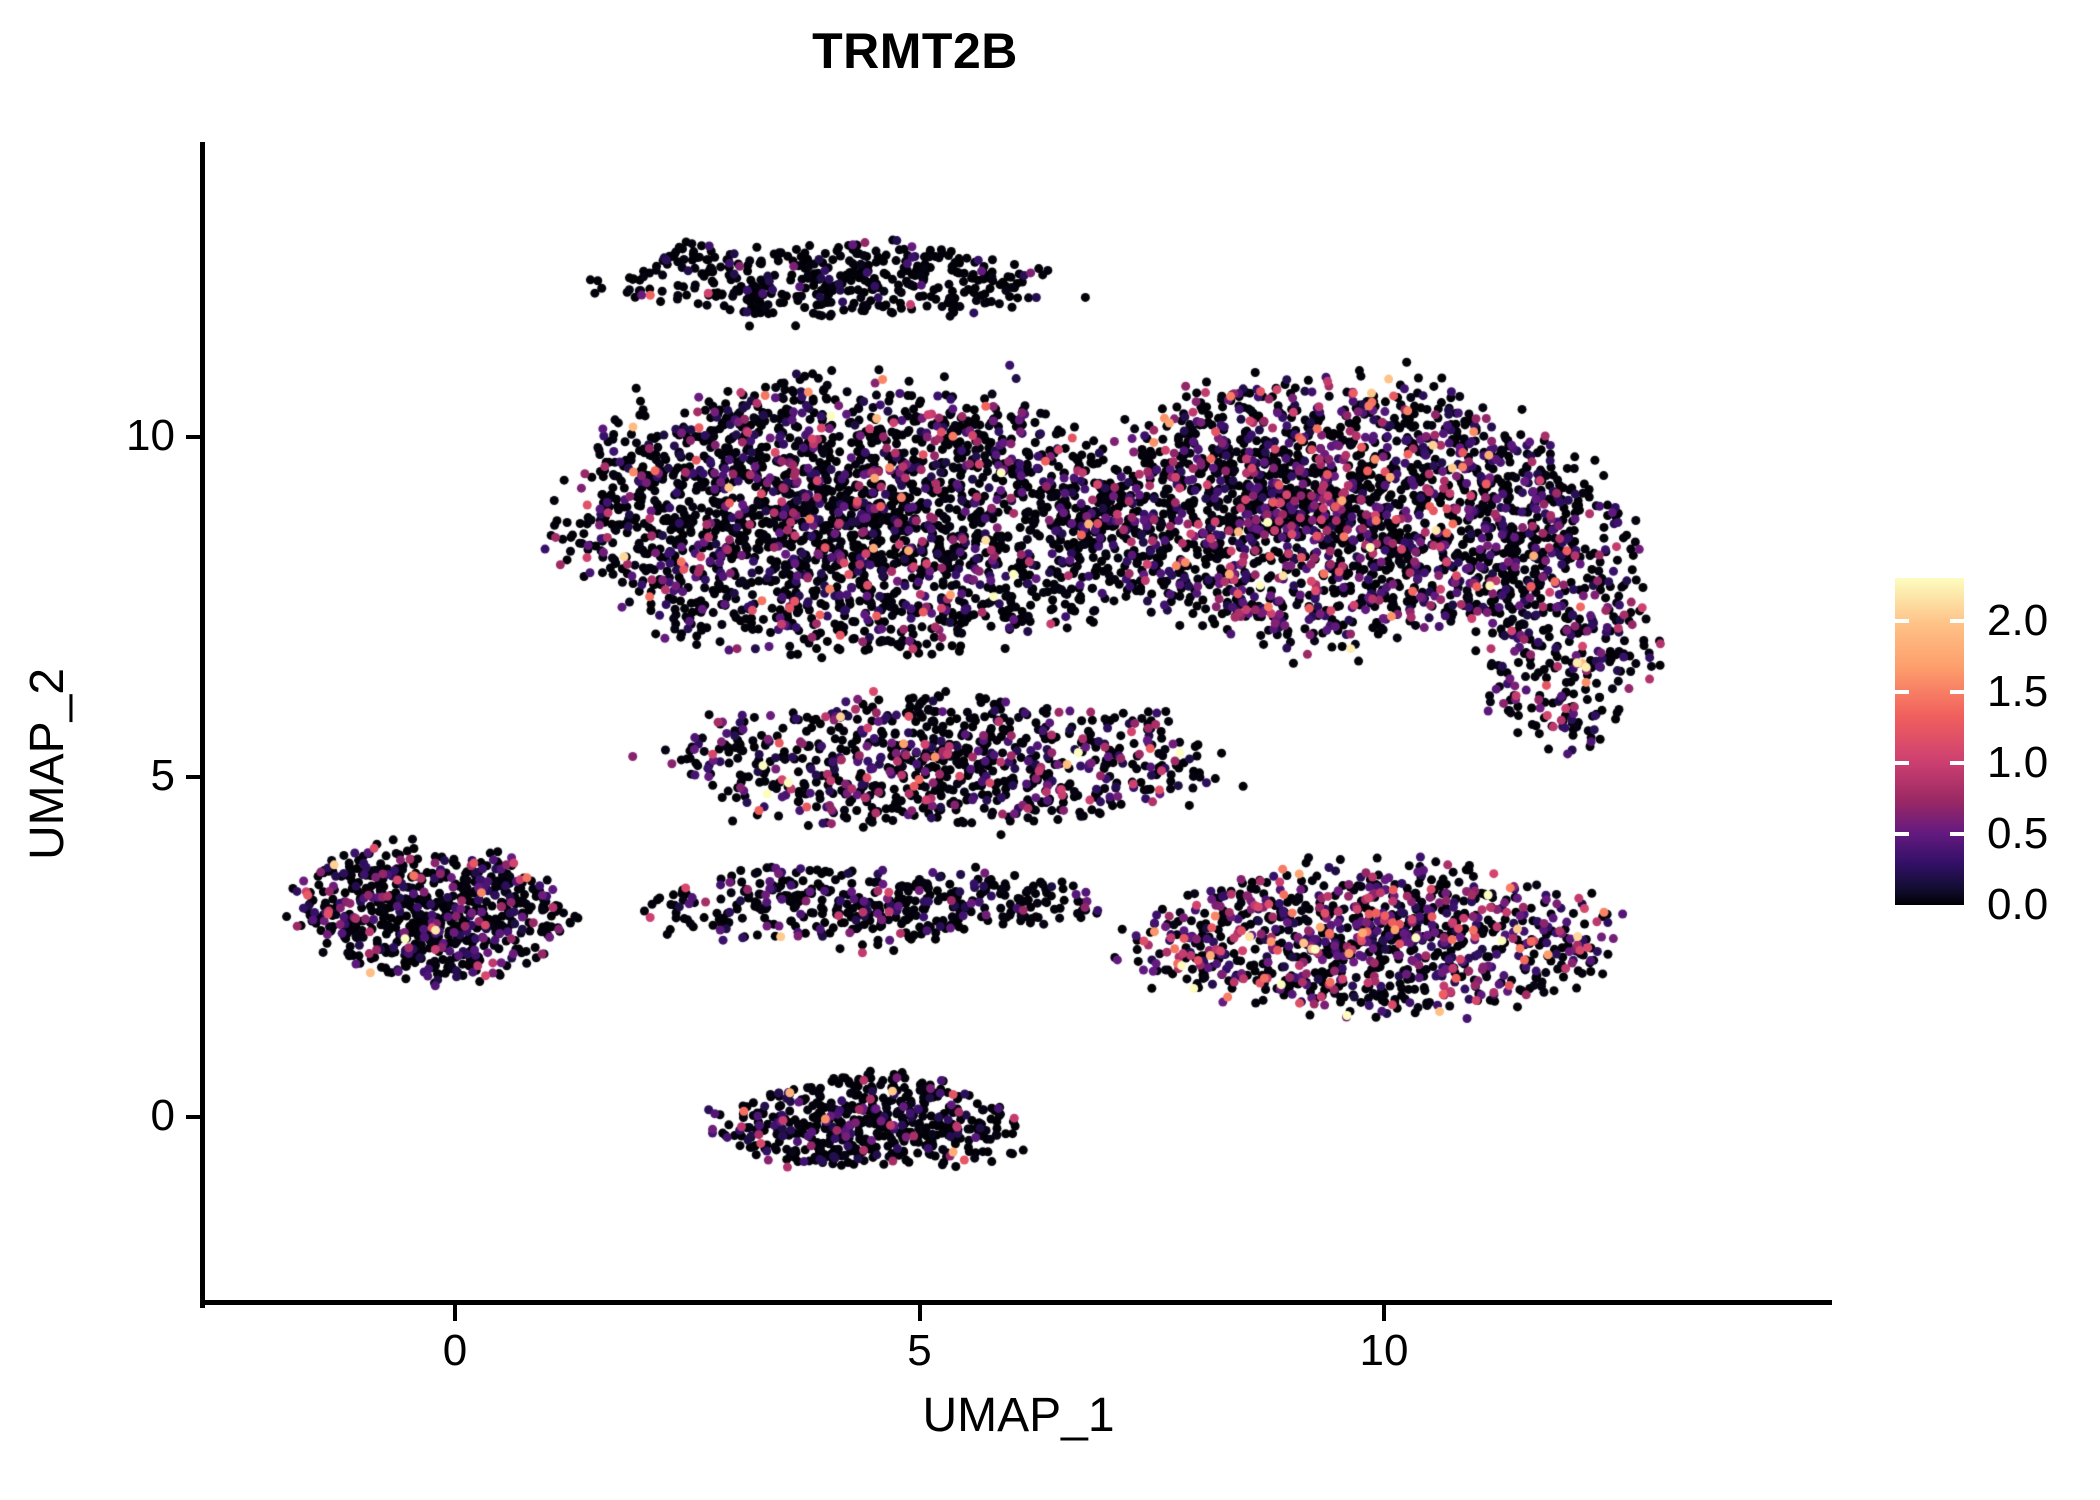  What do you see at coordinates (1384, 1350) in the screenshot?
I see `x-tick-label: 10` at bounding box center [1384, 1350].